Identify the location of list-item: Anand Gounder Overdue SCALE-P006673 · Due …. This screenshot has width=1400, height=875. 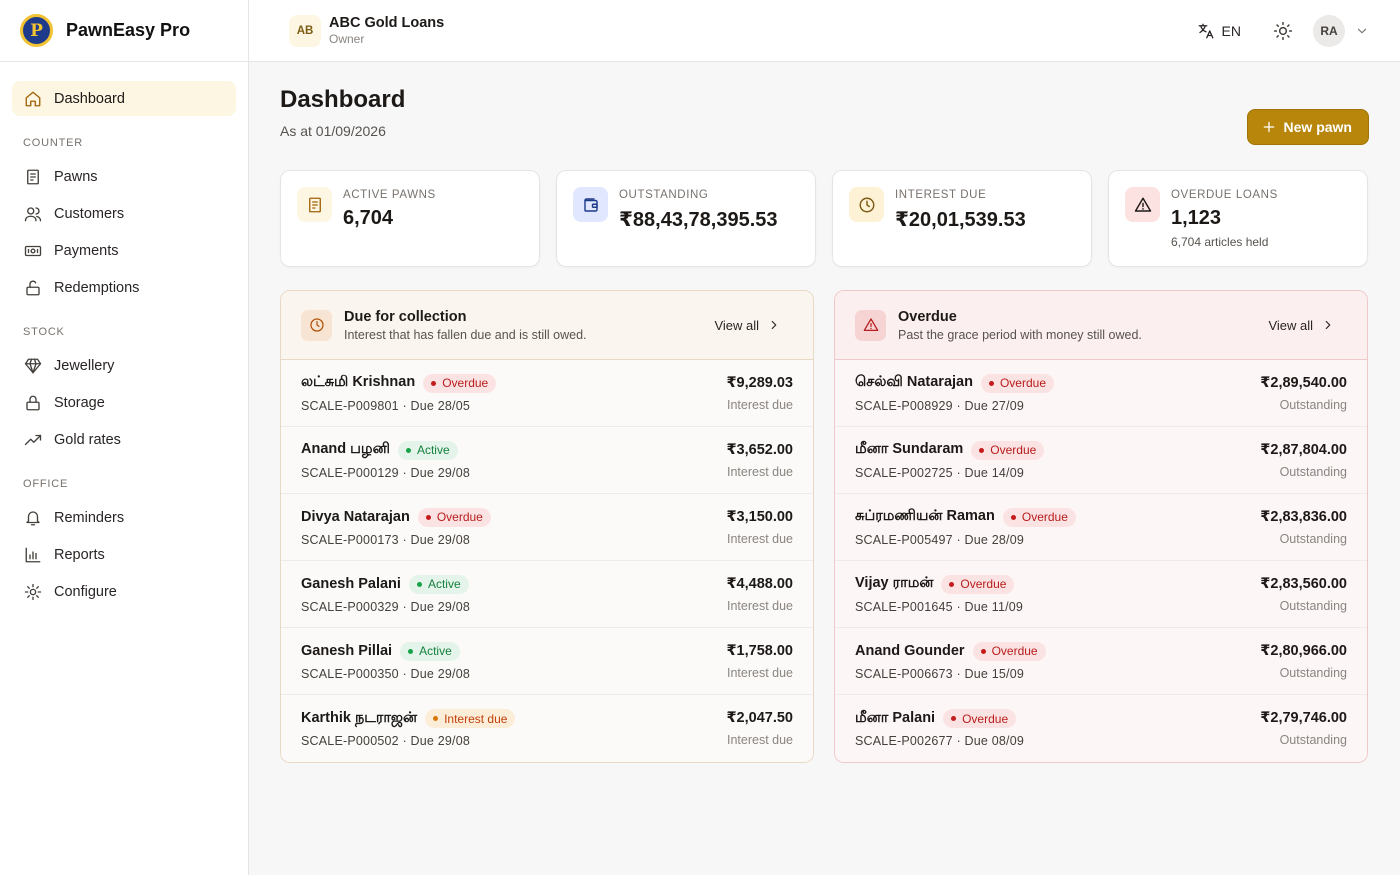
(1101, 661).